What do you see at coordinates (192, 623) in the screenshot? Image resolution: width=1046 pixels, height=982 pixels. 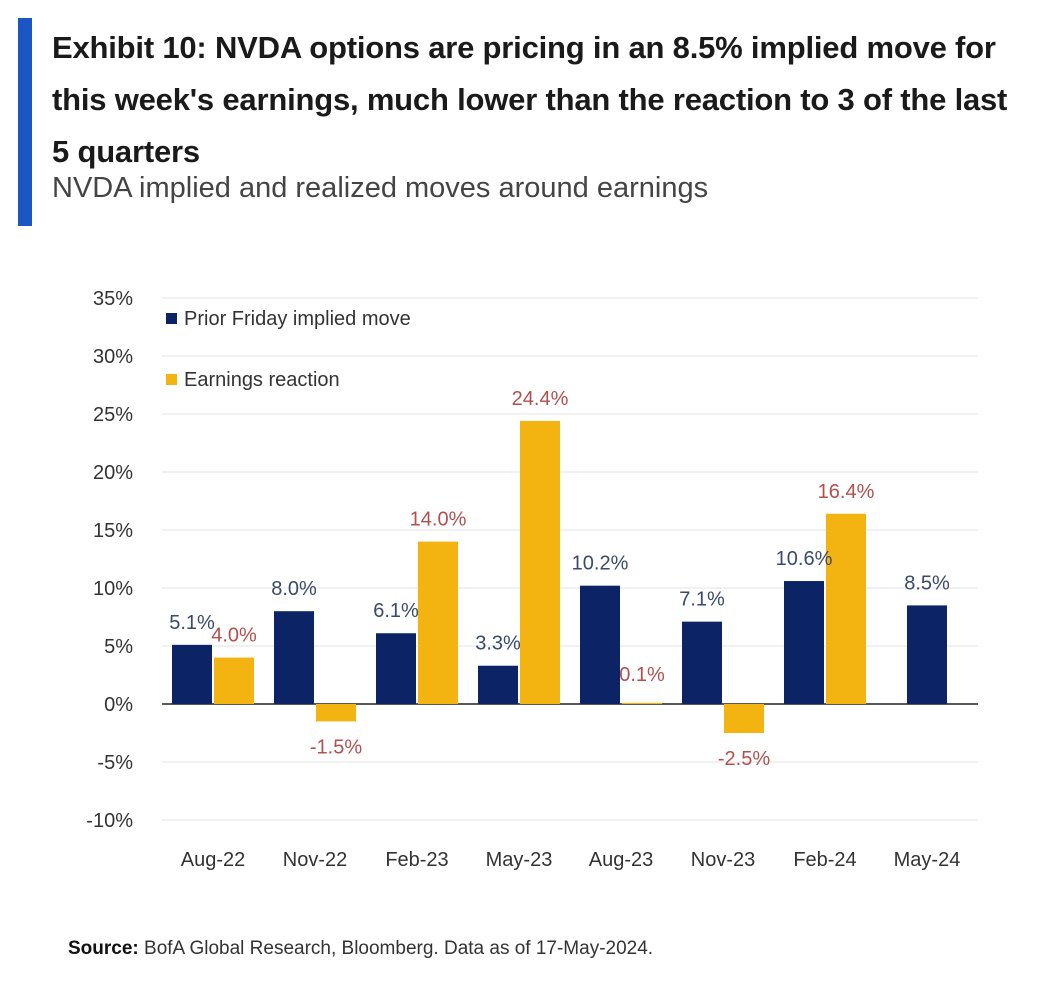 I see `data-label-implied-move: 5.1%` at bounding box center [192, 623].